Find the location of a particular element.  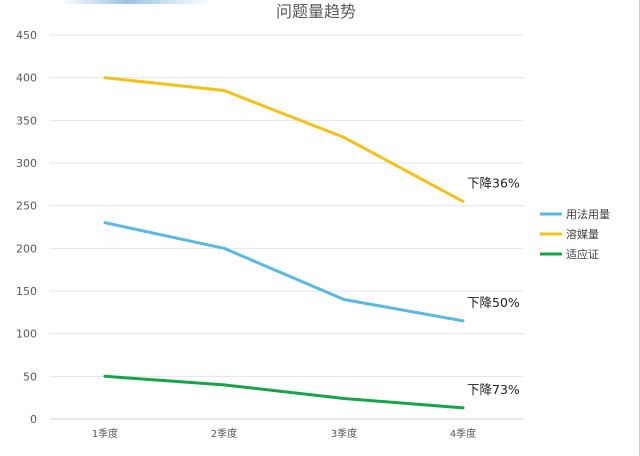

x-tick-label: 4季度 is located at coordinates (463, 433).